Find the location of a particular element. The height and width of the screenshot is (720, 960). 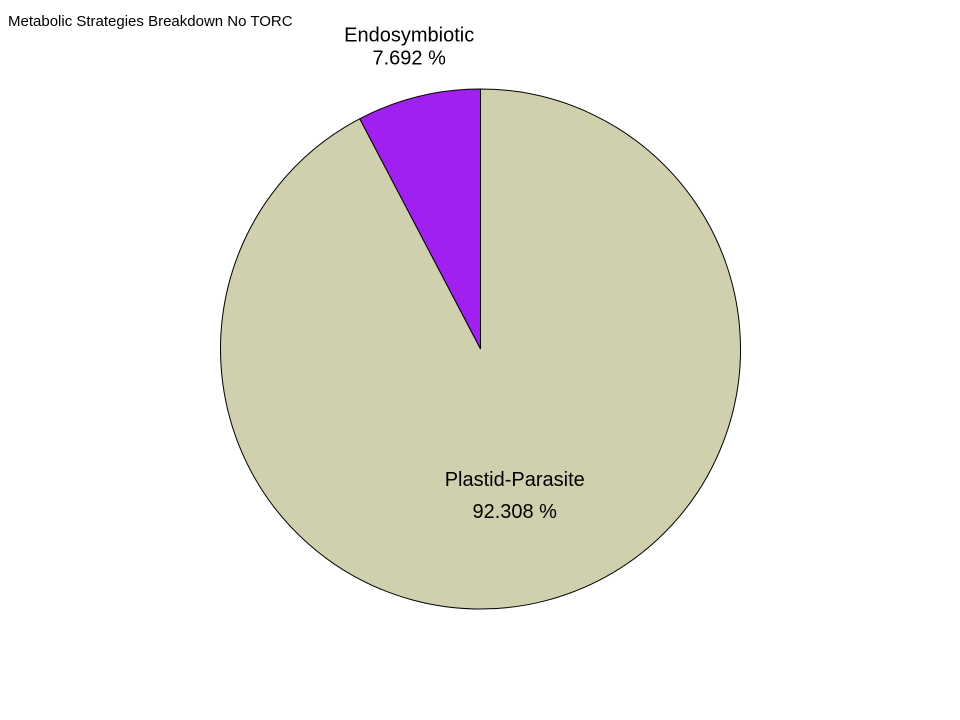

slice-value-label: 7.692 % is located at coordinates (409, 59).